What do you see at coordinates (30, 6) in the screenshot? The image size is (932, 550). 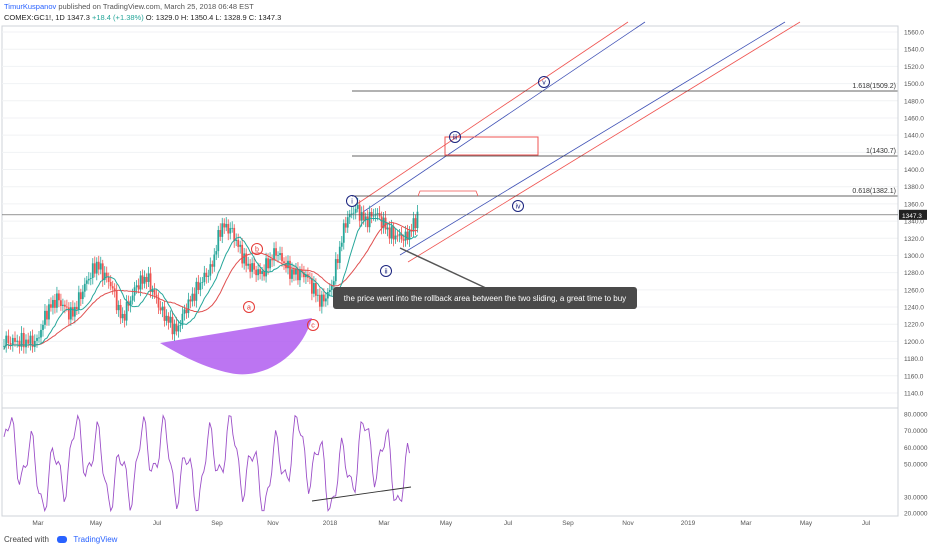 I see `author-link: TimurKuspanov` at bounding box center [30, 6].